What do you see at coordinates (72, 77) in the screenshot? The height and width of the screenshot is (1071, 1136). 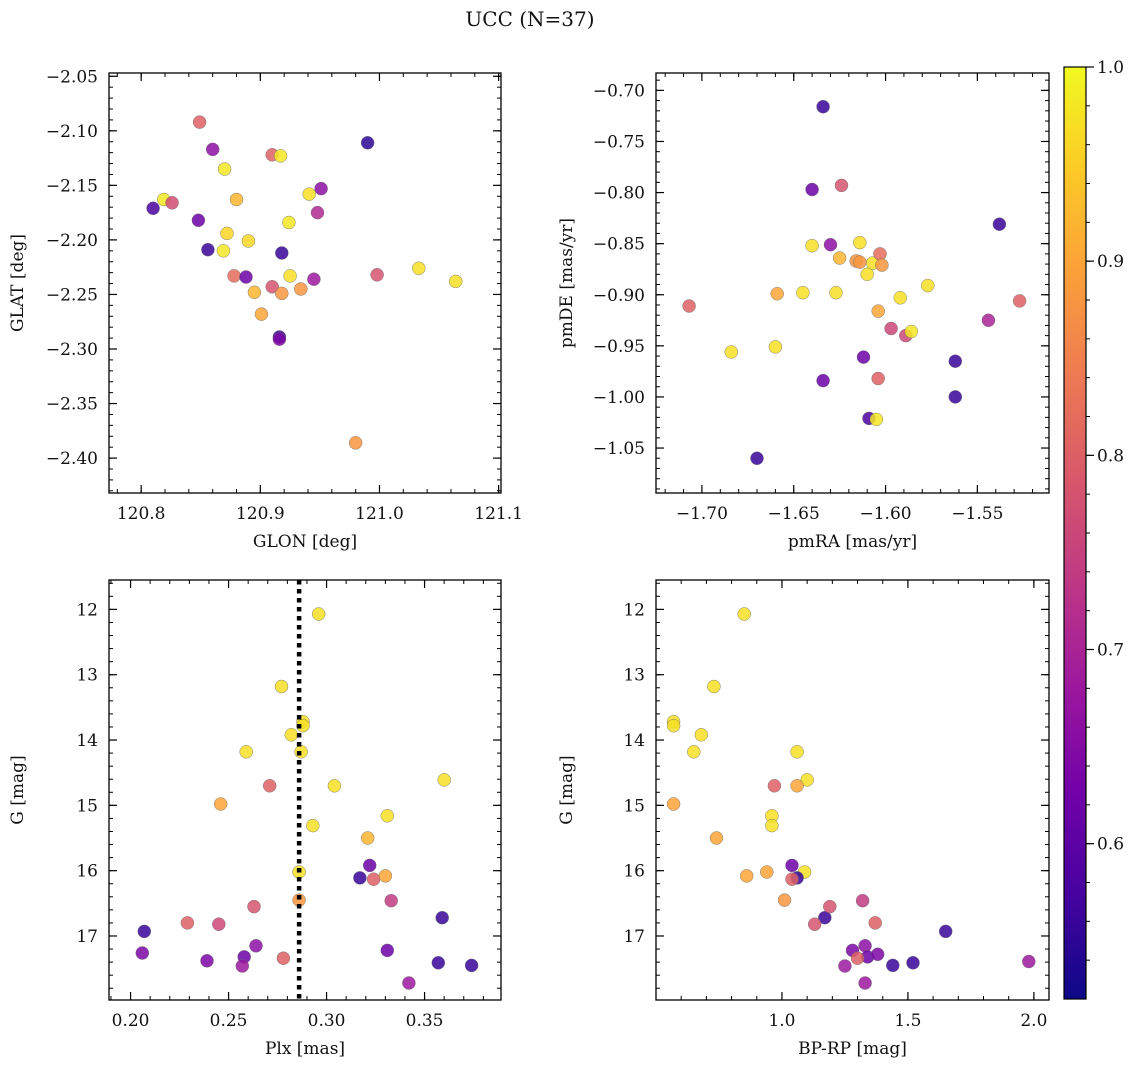 I see `y-tick-label: −2.05` at bounding box center [72, 77].